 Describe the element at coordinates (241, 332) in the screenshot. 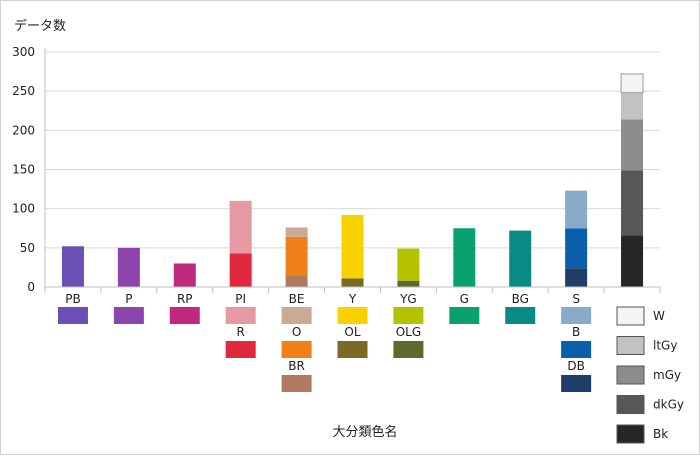

I see `swatch-label-r: R` at that location.